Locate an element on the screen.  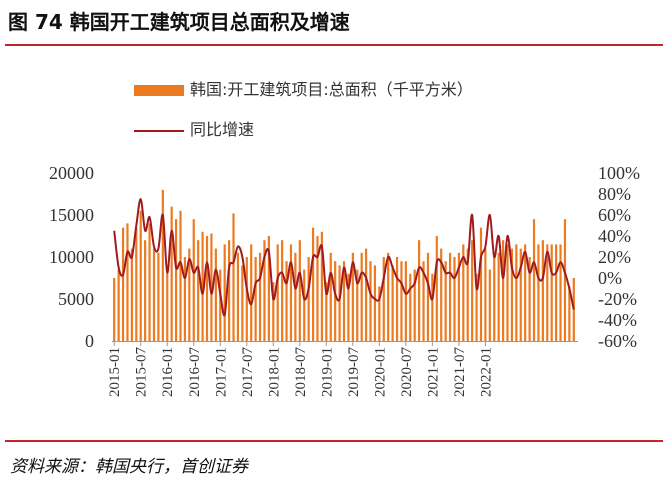
x-axis-tick-label: 2015-01 is located at coordinates (115, 372).